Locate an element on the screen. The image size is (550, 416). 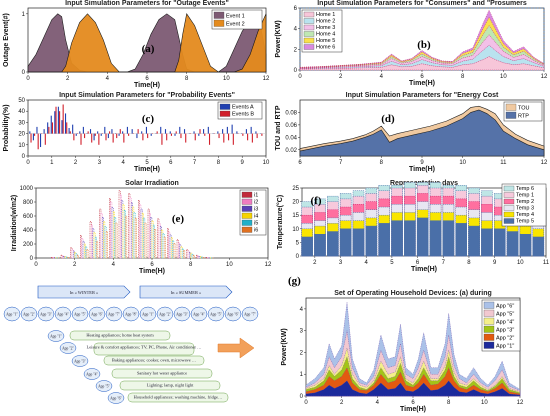
x-tick-label: 6 is located at coordinates (171, 163).